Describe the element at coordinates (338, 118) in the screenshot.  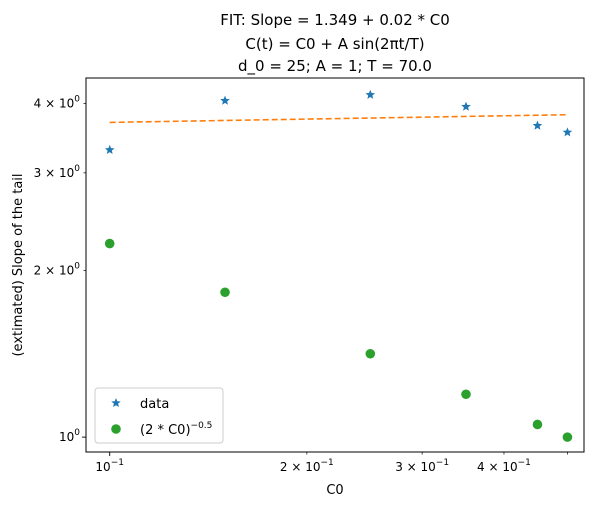
I see `fit-line` at that location.